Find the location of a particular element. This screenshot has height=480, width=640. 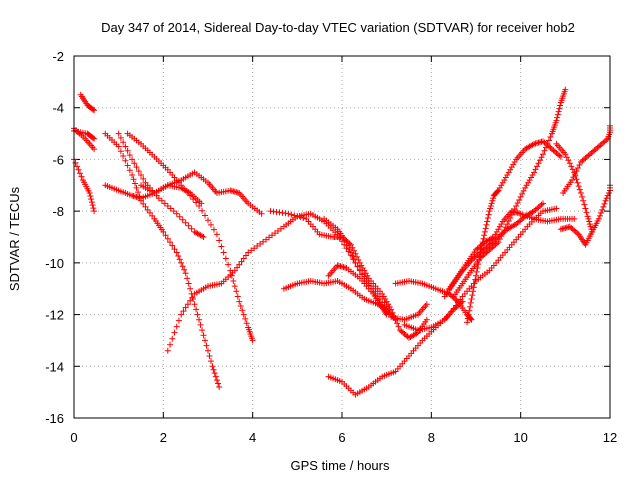

y-tick-label: -2 is located at coordinates (58, 56).